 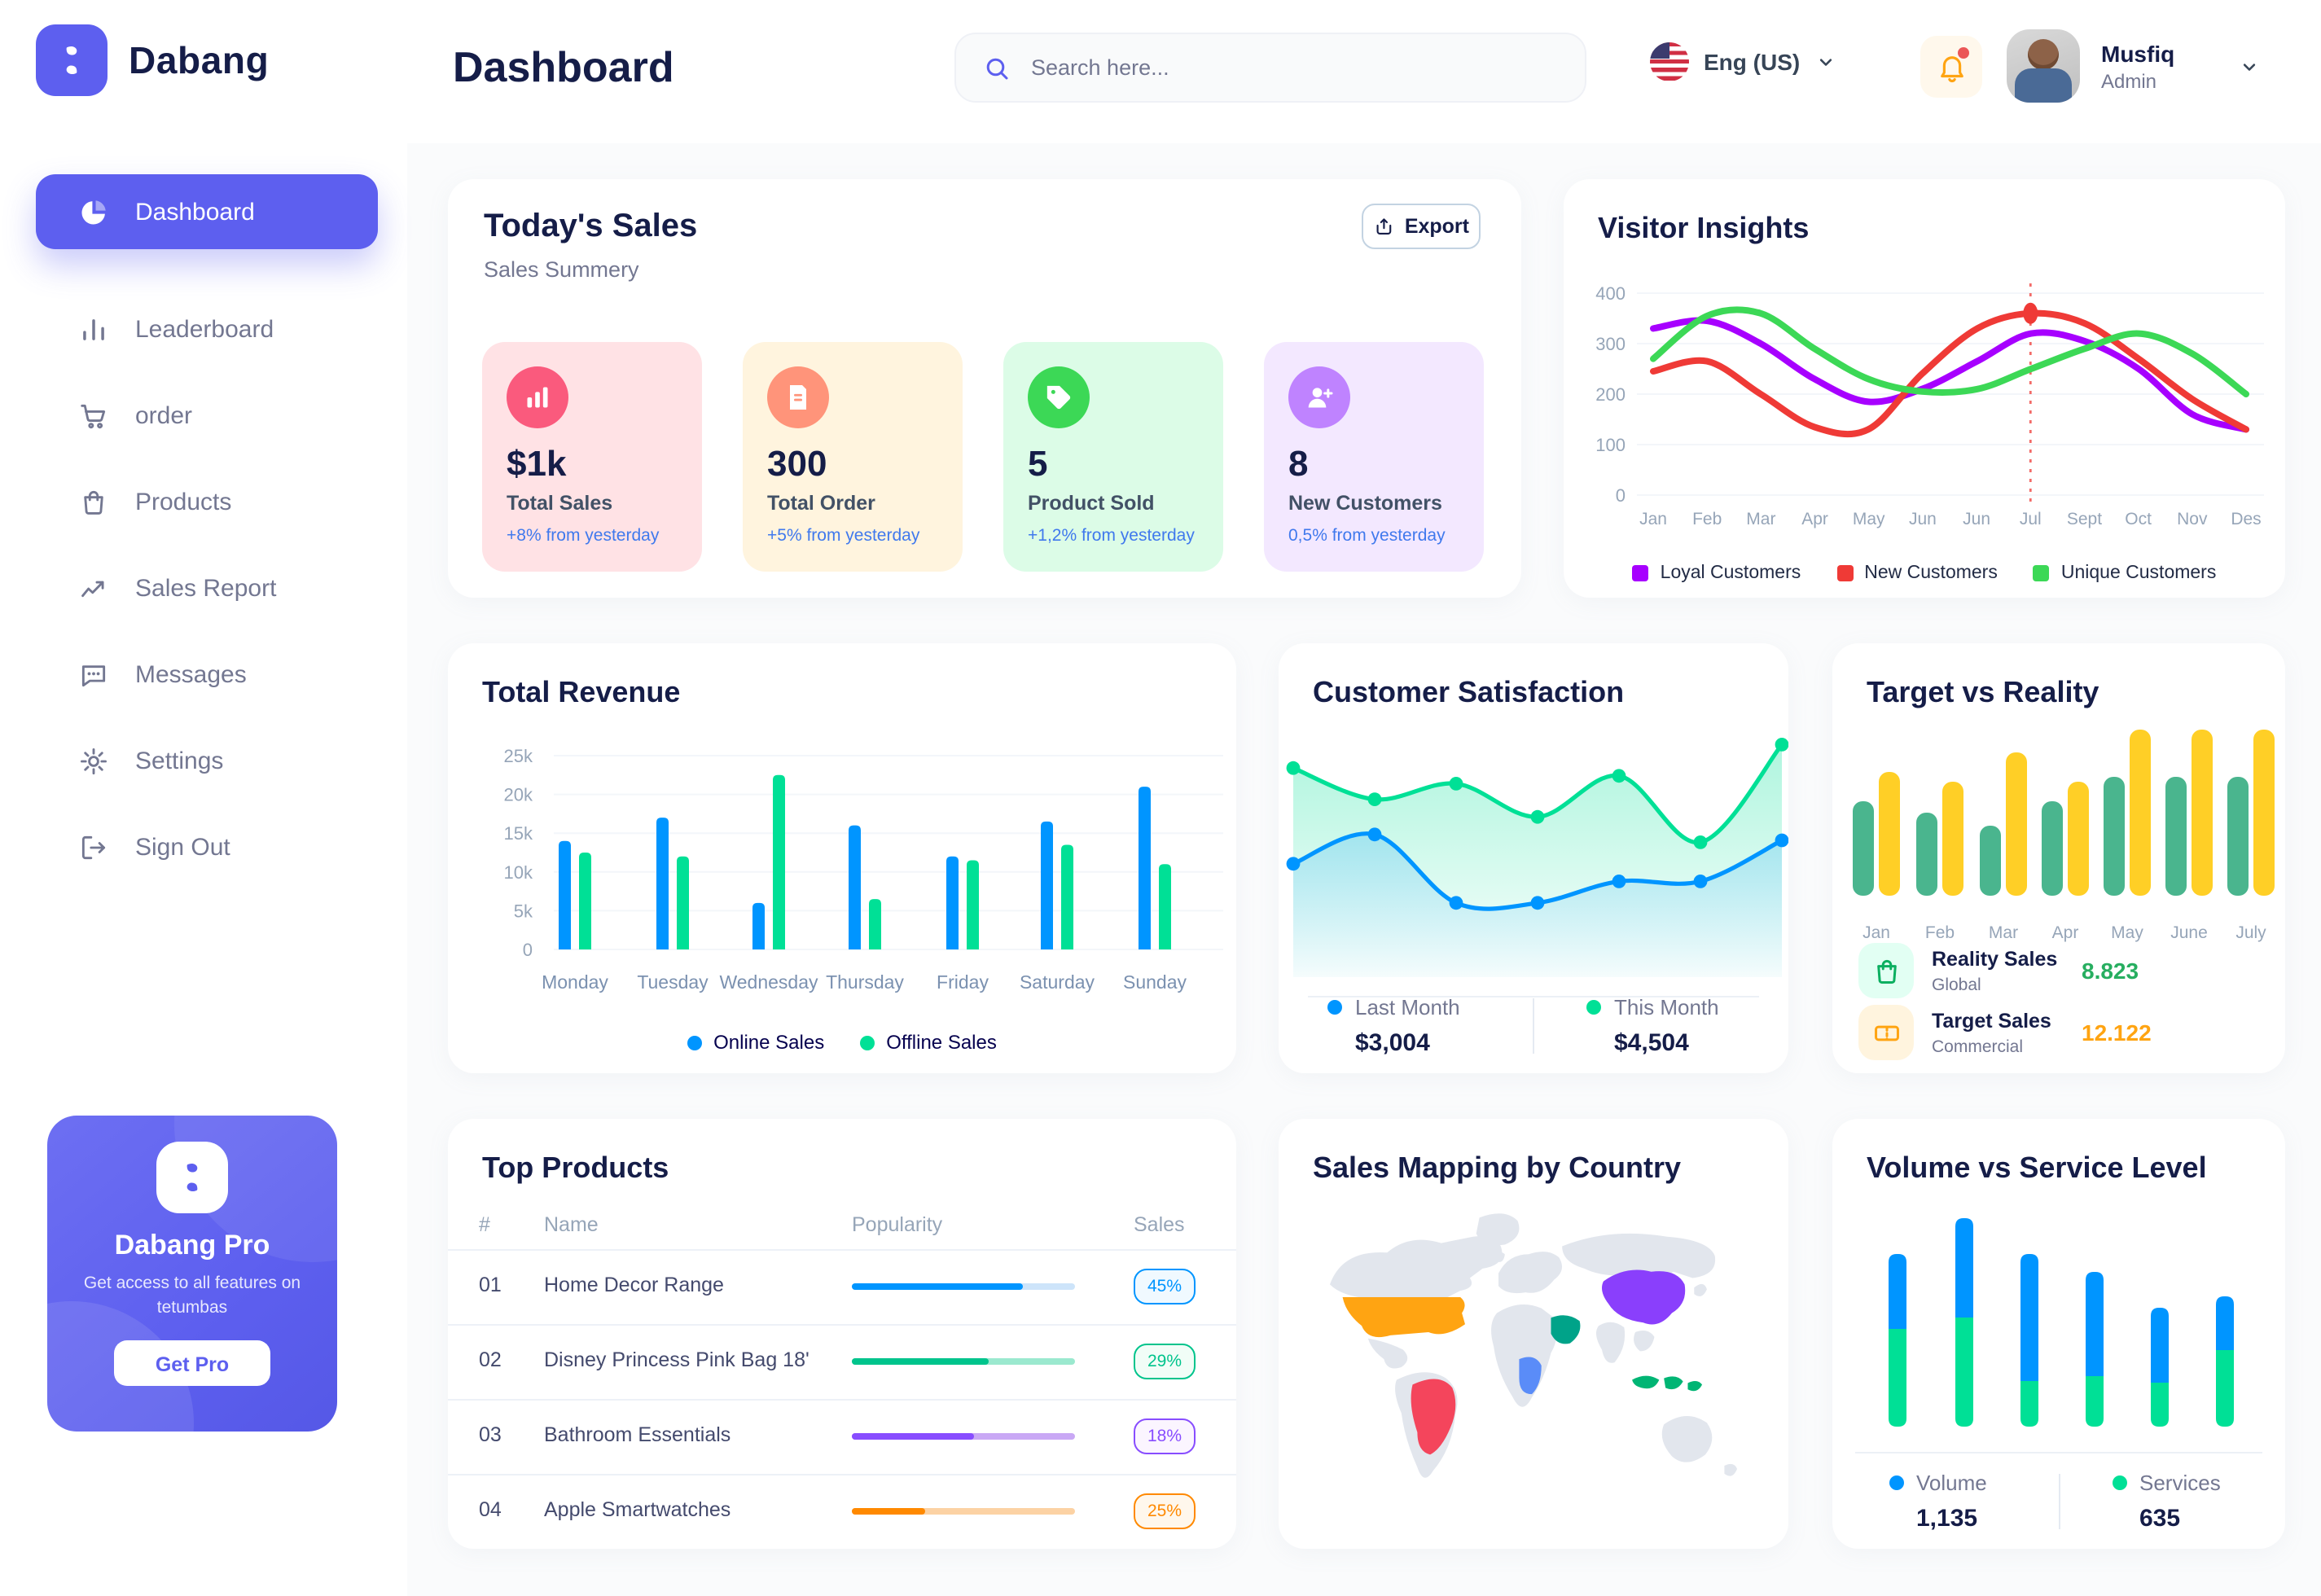 What do you see at coordinates (842, 1361) in the screenshot?
I see `product-row-02: 02 Disney Princess Pink Bag 18' 29%` at bounding box center [842, 1361].